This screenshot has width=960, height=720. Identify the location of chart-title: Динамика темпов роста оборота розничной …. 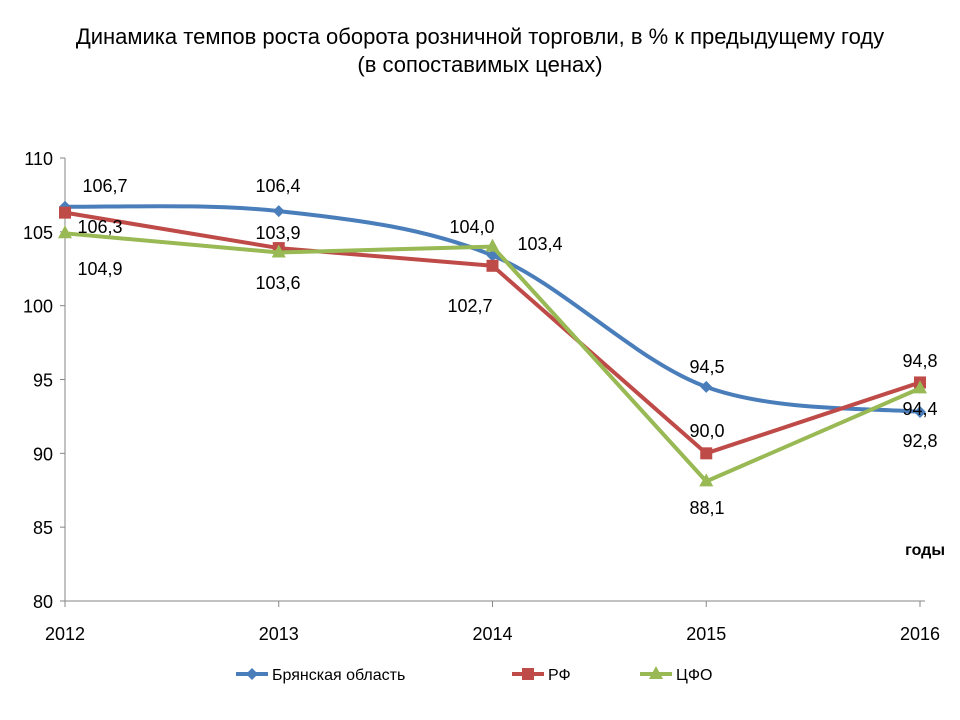
(480, 36).